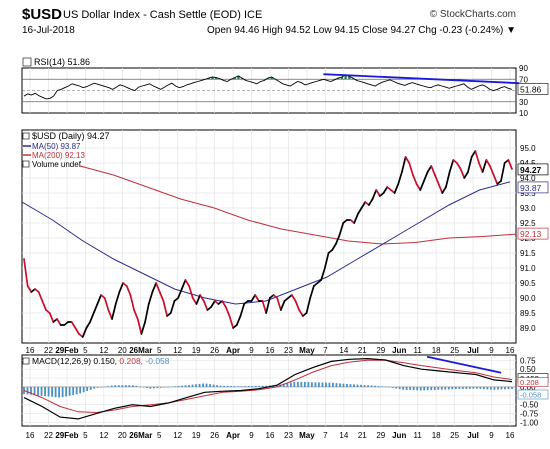 The height and width of the screenshot is (449, 550). What do you see at coordinates (529, 414) in the screenshot?
I see `macd-tick-label: -0.75` at bounding box center [529, 414].